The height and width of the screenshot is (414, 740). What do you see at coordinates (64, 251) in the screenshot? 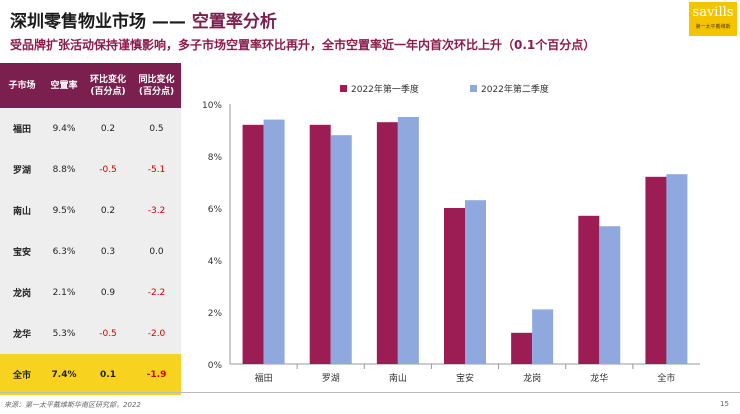
I see `cell-vacancy: 6.3%` at bounding box center [64, 251].